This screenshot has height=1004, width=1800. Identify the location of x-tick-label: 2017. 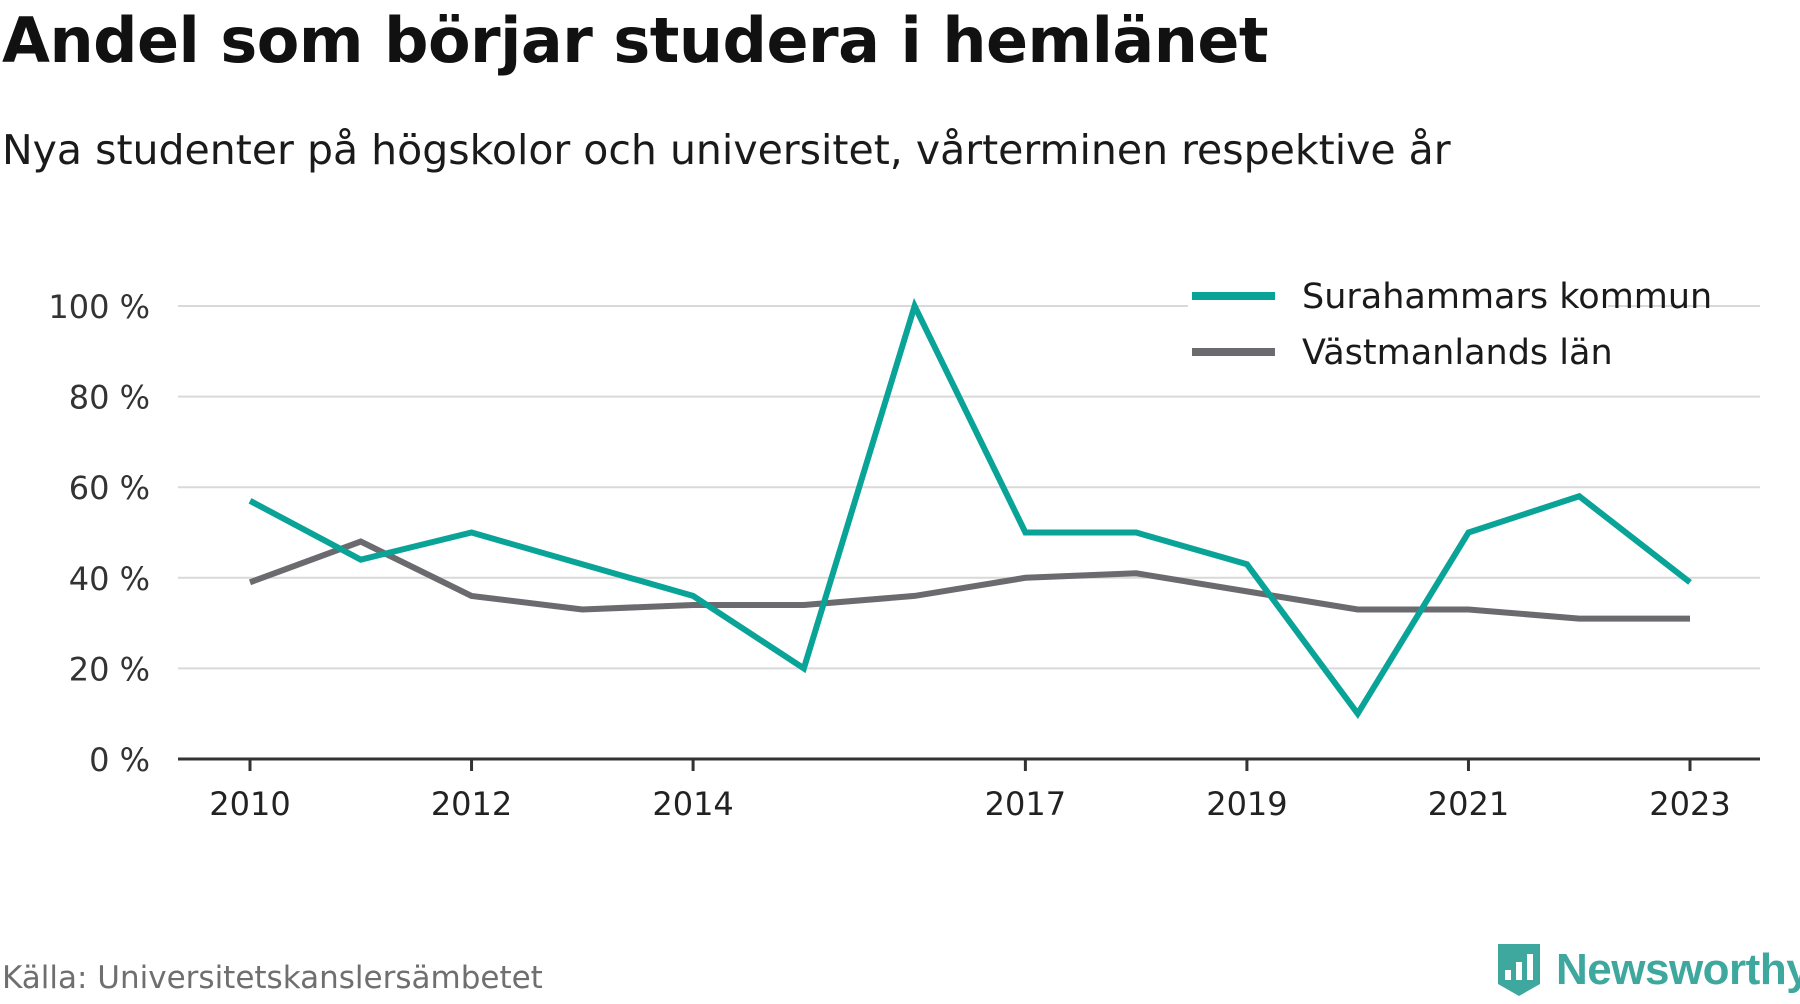
(1025, 804).